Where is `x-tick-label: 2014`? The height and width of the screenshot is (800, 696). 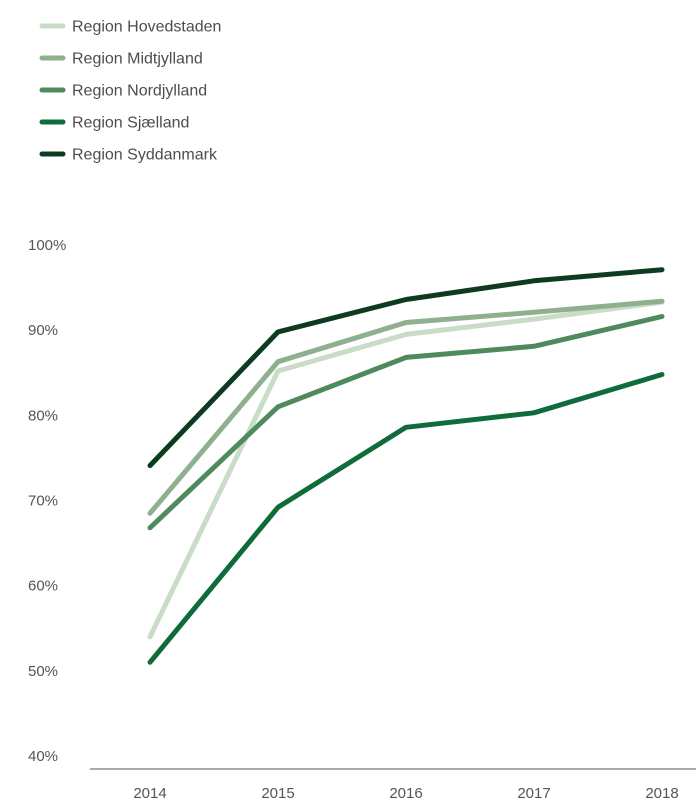 x-tick-label: 2014 is located at coordinates (149, 792).